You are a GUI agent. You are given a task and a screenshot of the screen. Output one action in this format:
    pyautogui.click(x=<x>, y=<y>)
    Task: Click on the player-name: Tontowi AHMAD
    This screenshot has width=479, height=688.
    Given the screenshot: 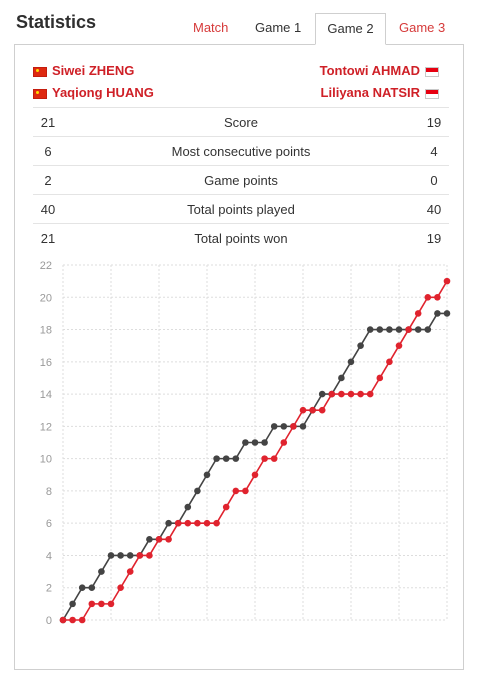 What is the action you would take?
    pyautogui.click(x=369, y=70)
    